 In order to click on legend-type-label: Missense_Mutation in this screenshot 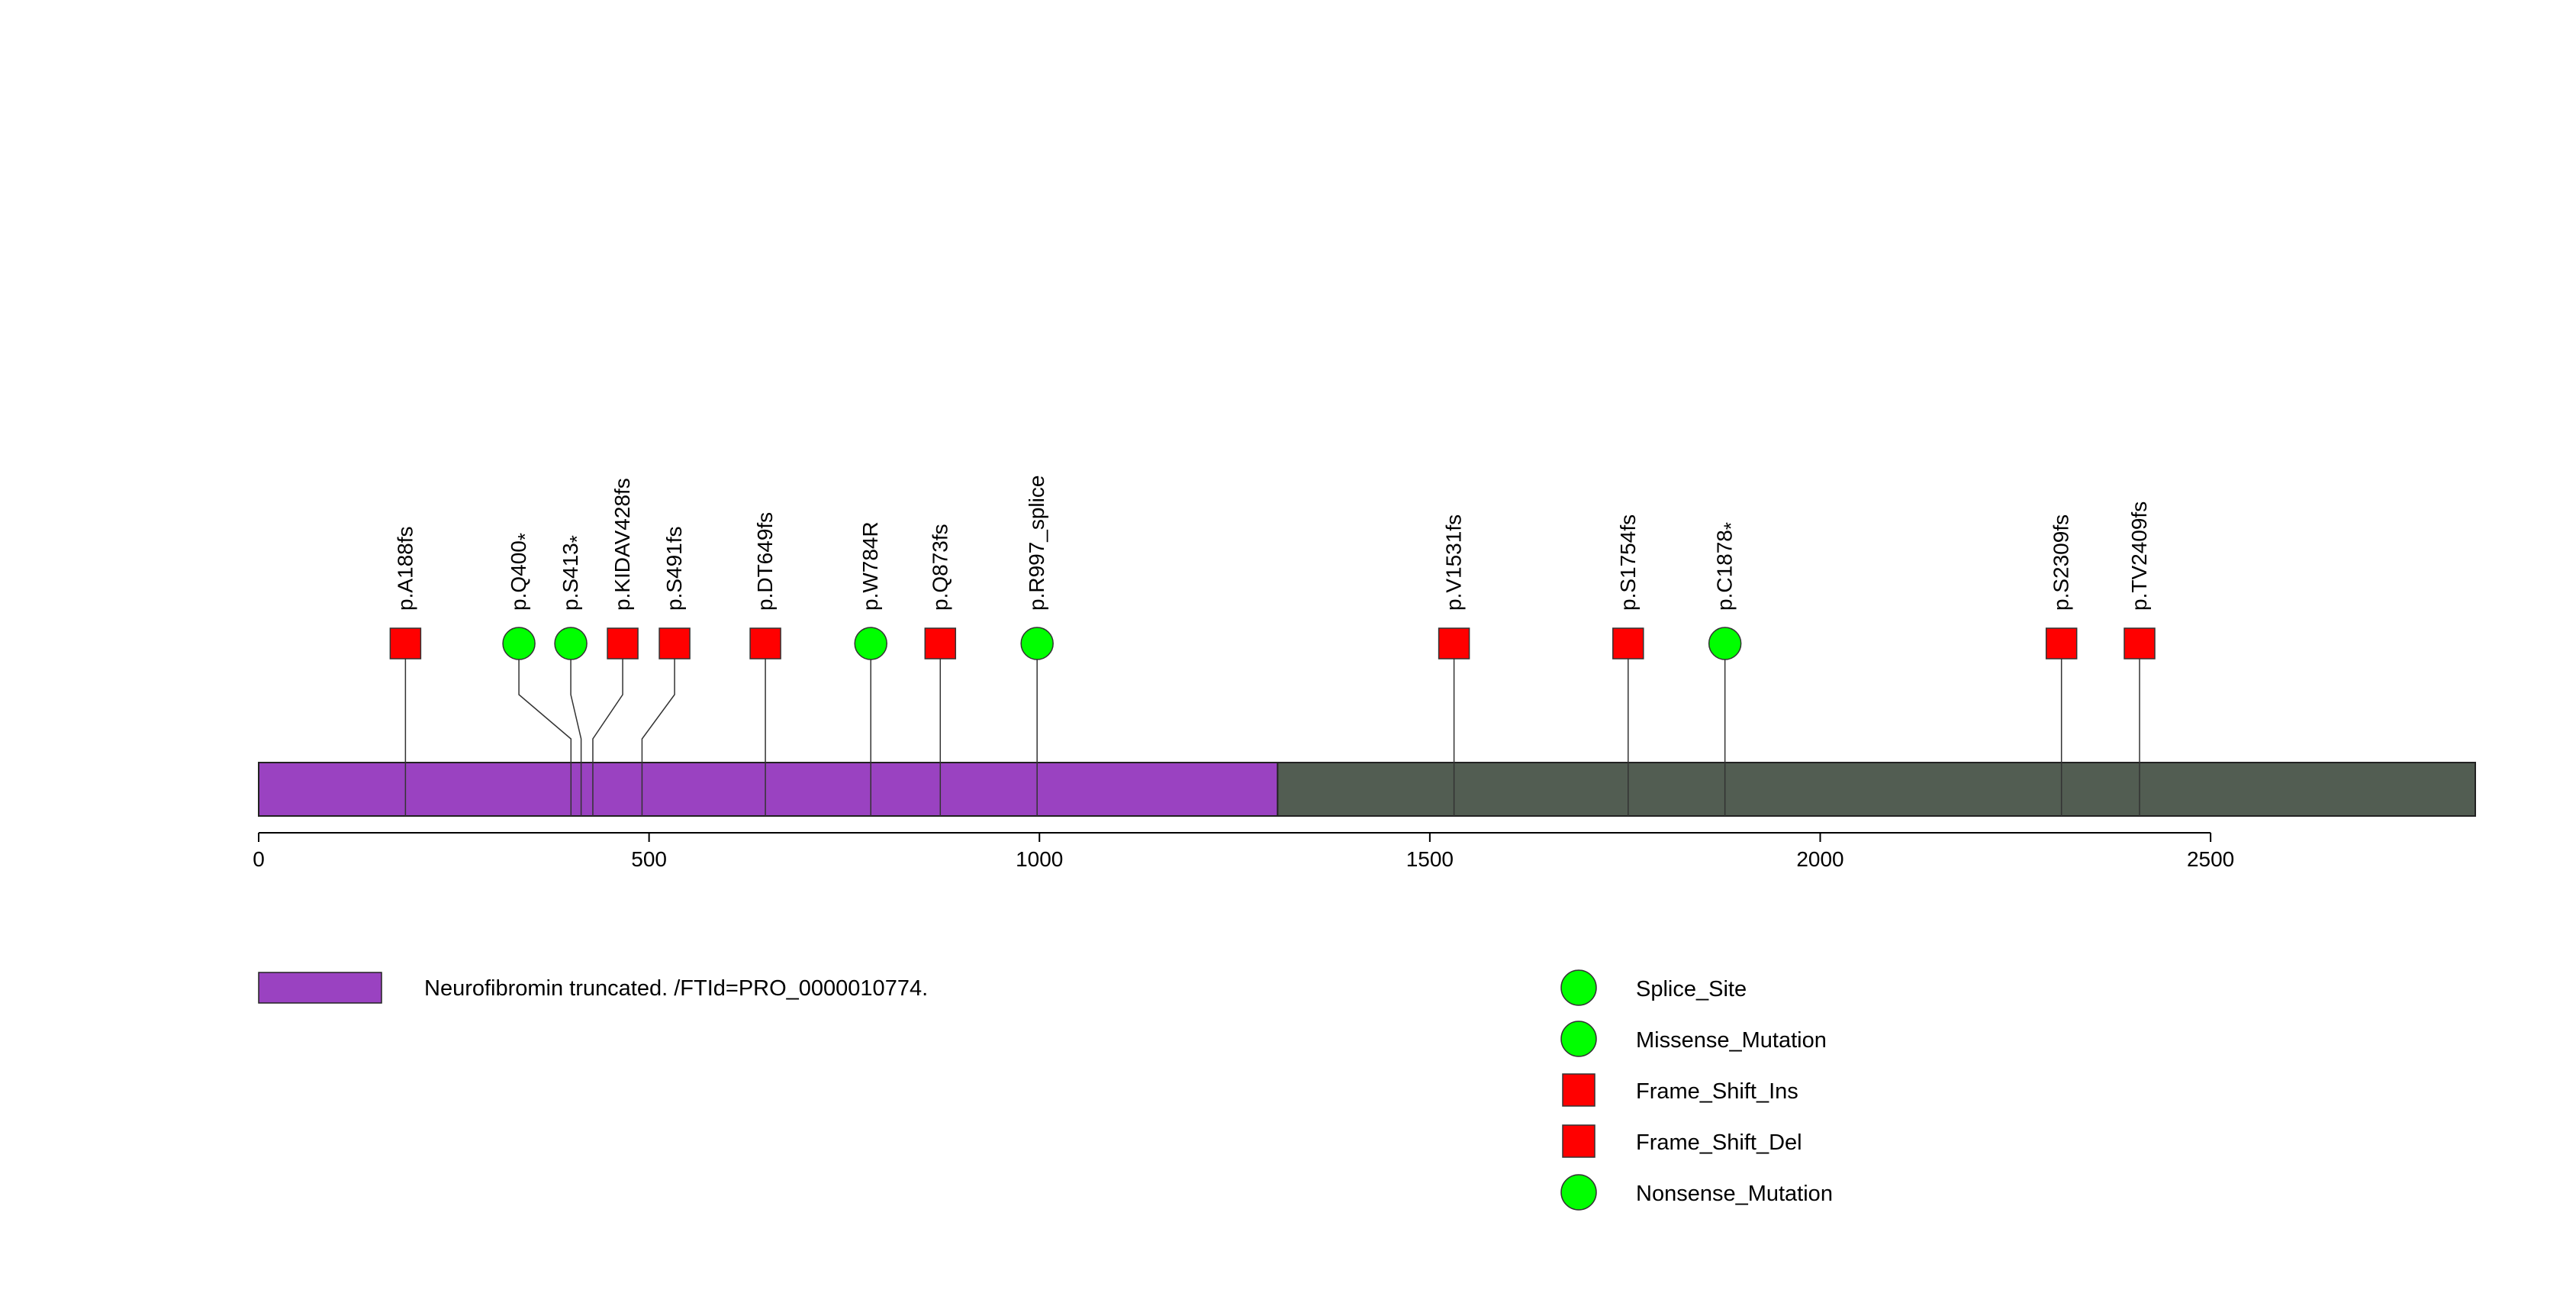, I will do `click(1731, 1040)`.